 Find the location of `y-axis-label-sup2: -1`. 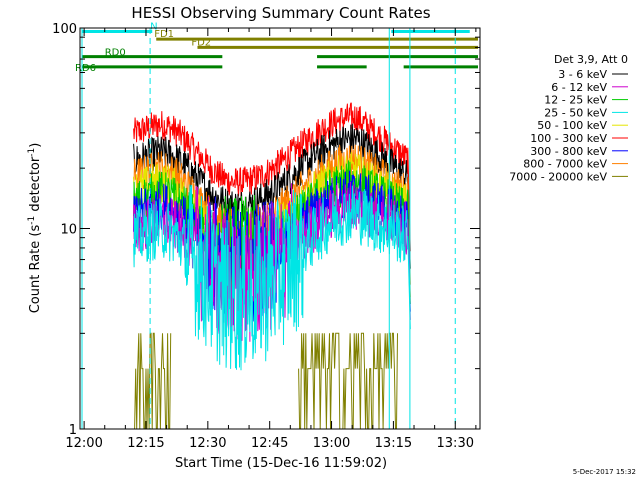

y-axis-label-sup2: -1 is located at coordinates (32, 152).